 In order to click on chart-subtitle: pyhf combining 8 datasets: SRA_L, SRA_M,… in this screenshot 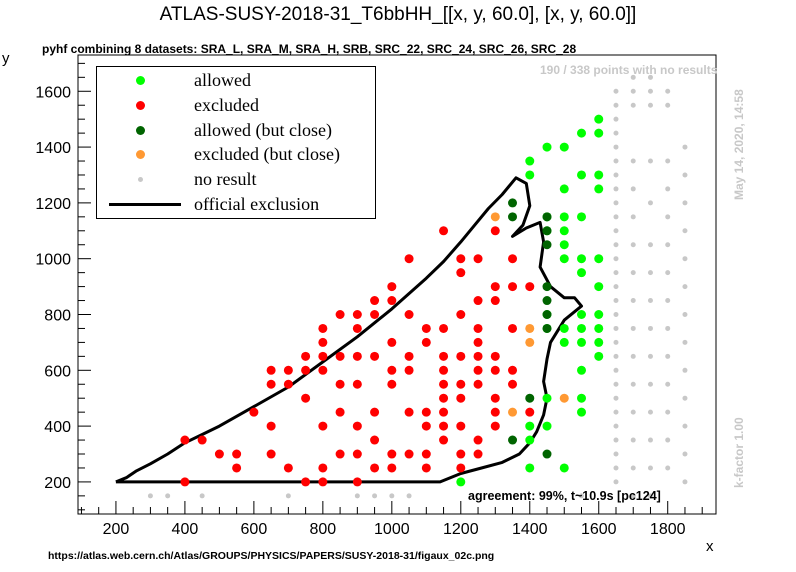, I will do `click(309, 49)`.